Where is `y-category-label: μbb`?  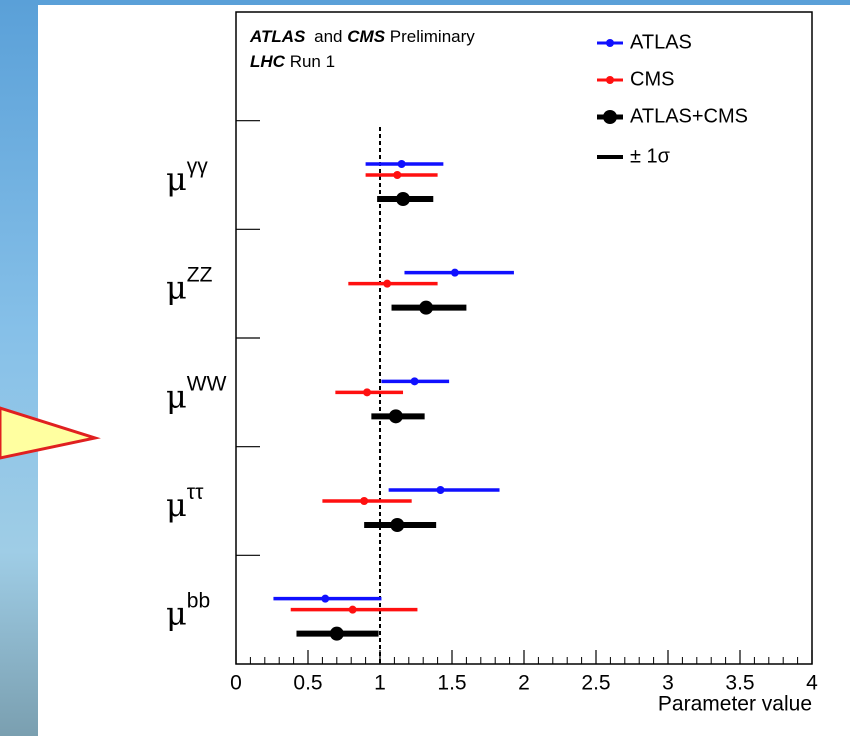 y-category-label: μbb is located at coordinates (188, 610).